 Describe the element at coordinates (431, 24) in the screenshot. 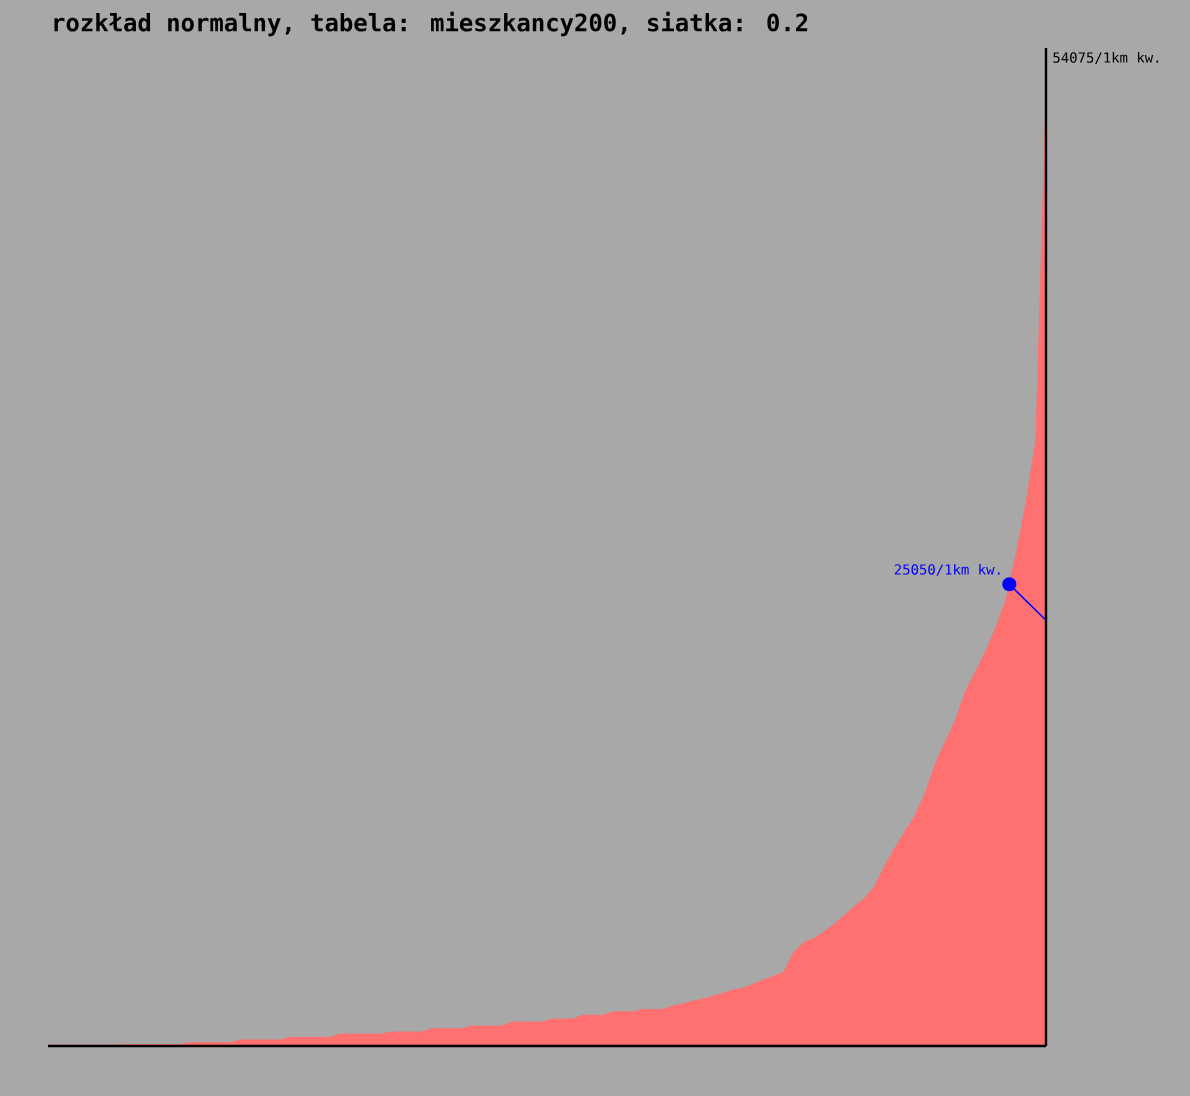

I see `chart-title: rozkład normalny, tabela: mieszkancy200, siatka: 0.2` at that location.